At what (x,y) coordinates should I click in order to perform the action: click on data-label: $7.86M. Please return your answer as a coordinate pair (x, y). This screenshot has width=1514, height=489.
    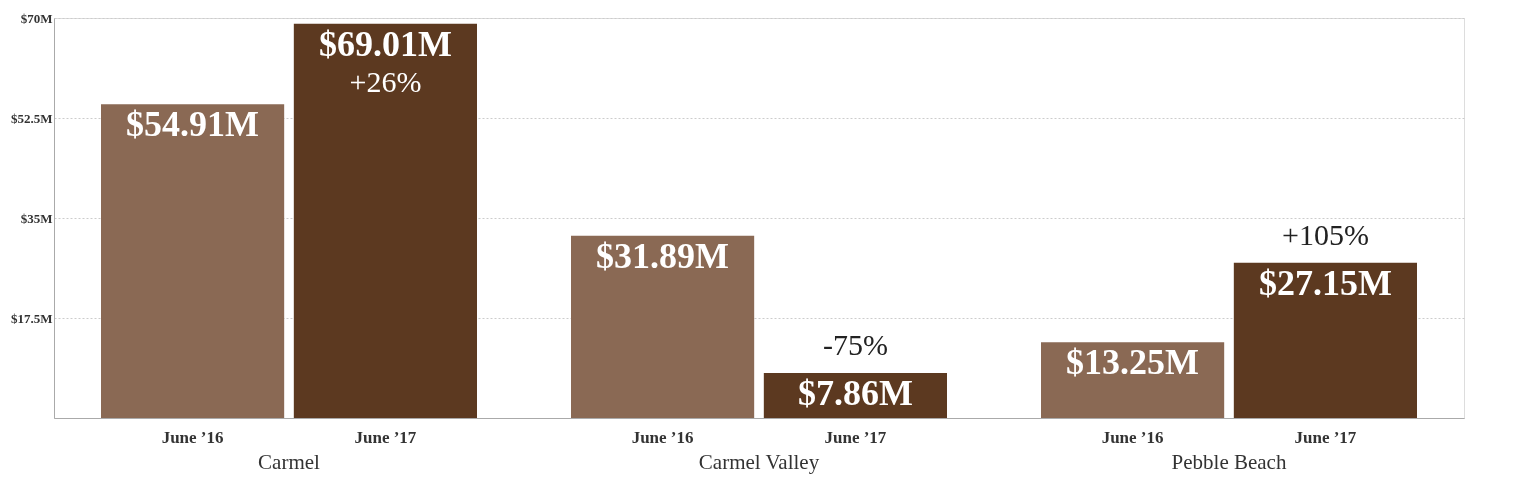
    Looking at the image, I should click on (855, 393).